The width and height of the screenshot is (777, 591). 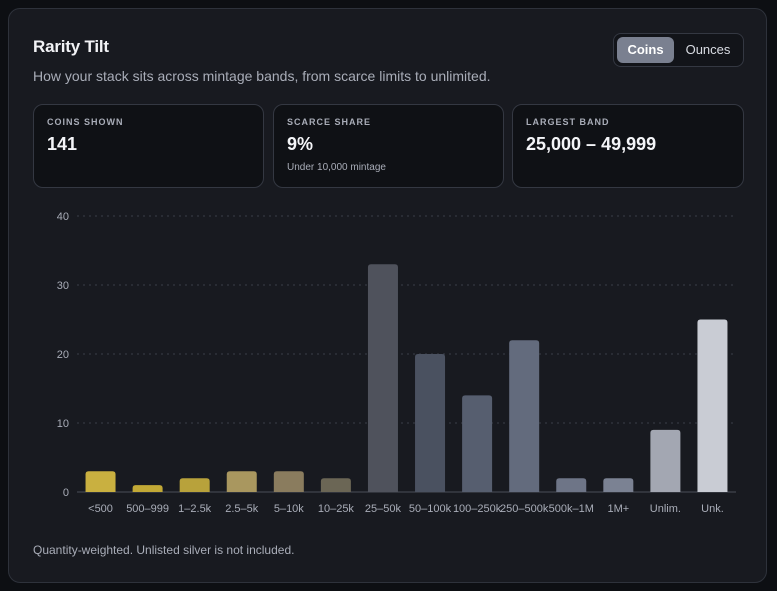 I want to click on stat-largest-band: LARGEST BAND 25,000 – 49,999, so click(x=628, y=146).